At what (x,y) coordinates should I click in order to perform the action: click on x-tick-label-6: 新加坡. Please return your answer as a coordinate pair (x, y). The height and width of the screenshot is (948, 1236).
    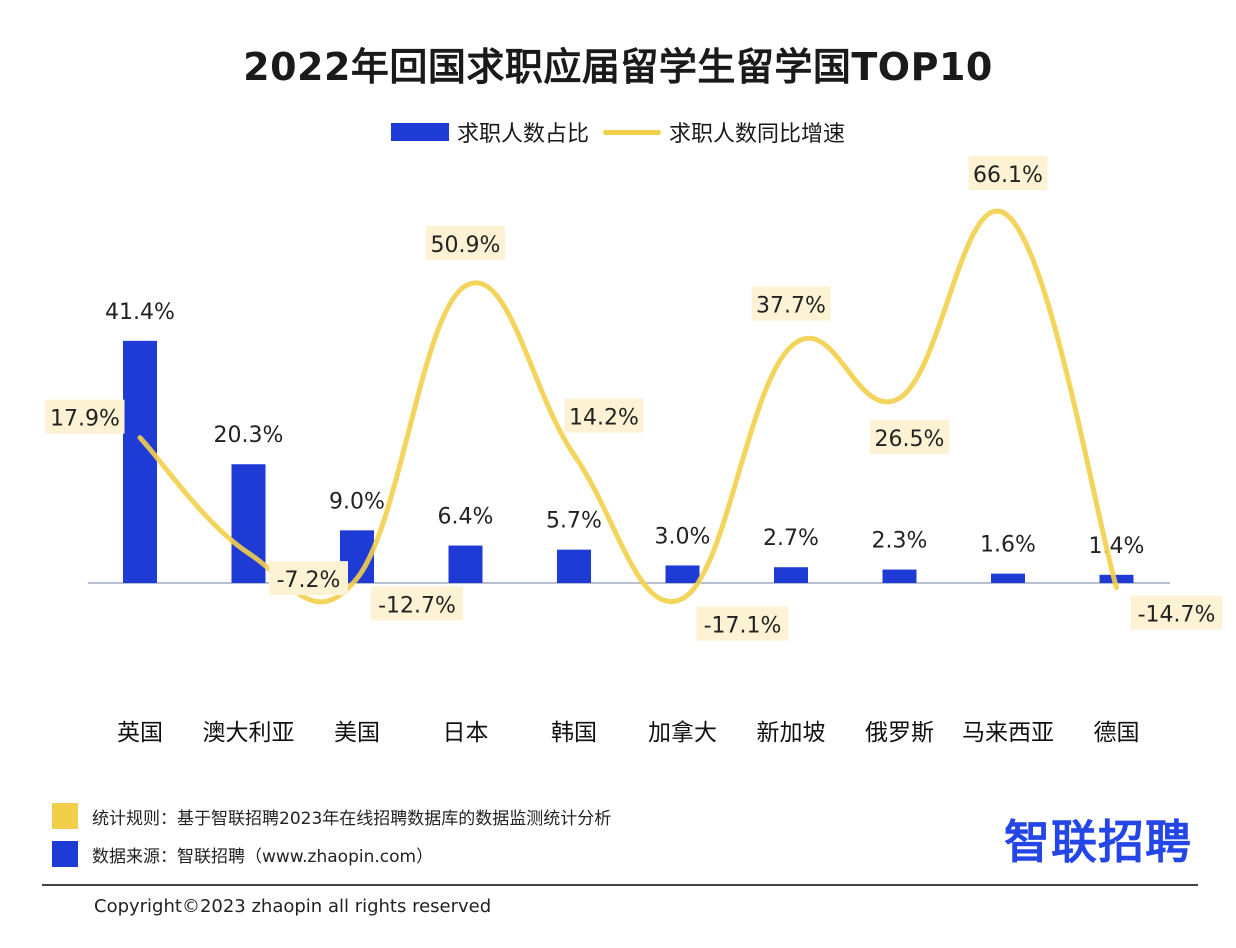
    Looking at the image, I should click on (791, 733).